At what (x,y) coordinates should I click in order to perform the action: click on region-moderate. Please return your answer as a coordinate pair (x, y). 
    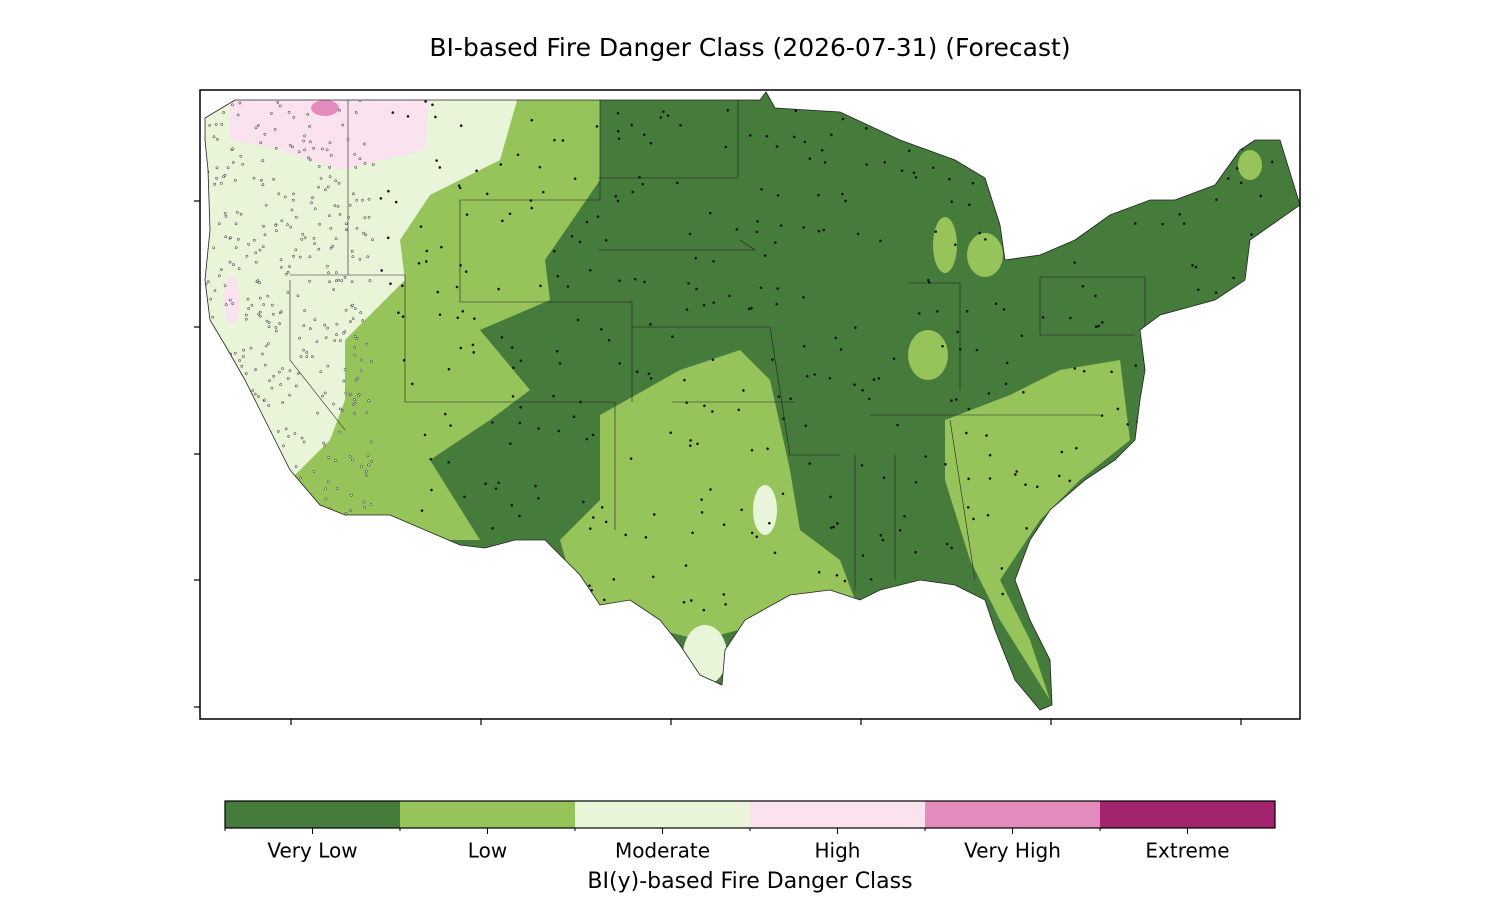
    Looking at the image, I should click on (765, 510).